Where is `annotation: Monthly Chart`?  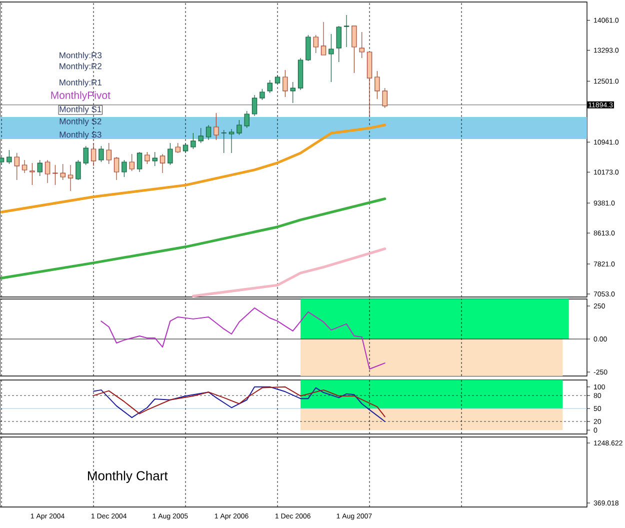 annotation: Monthly Chart is located at coordinates (128, 476).